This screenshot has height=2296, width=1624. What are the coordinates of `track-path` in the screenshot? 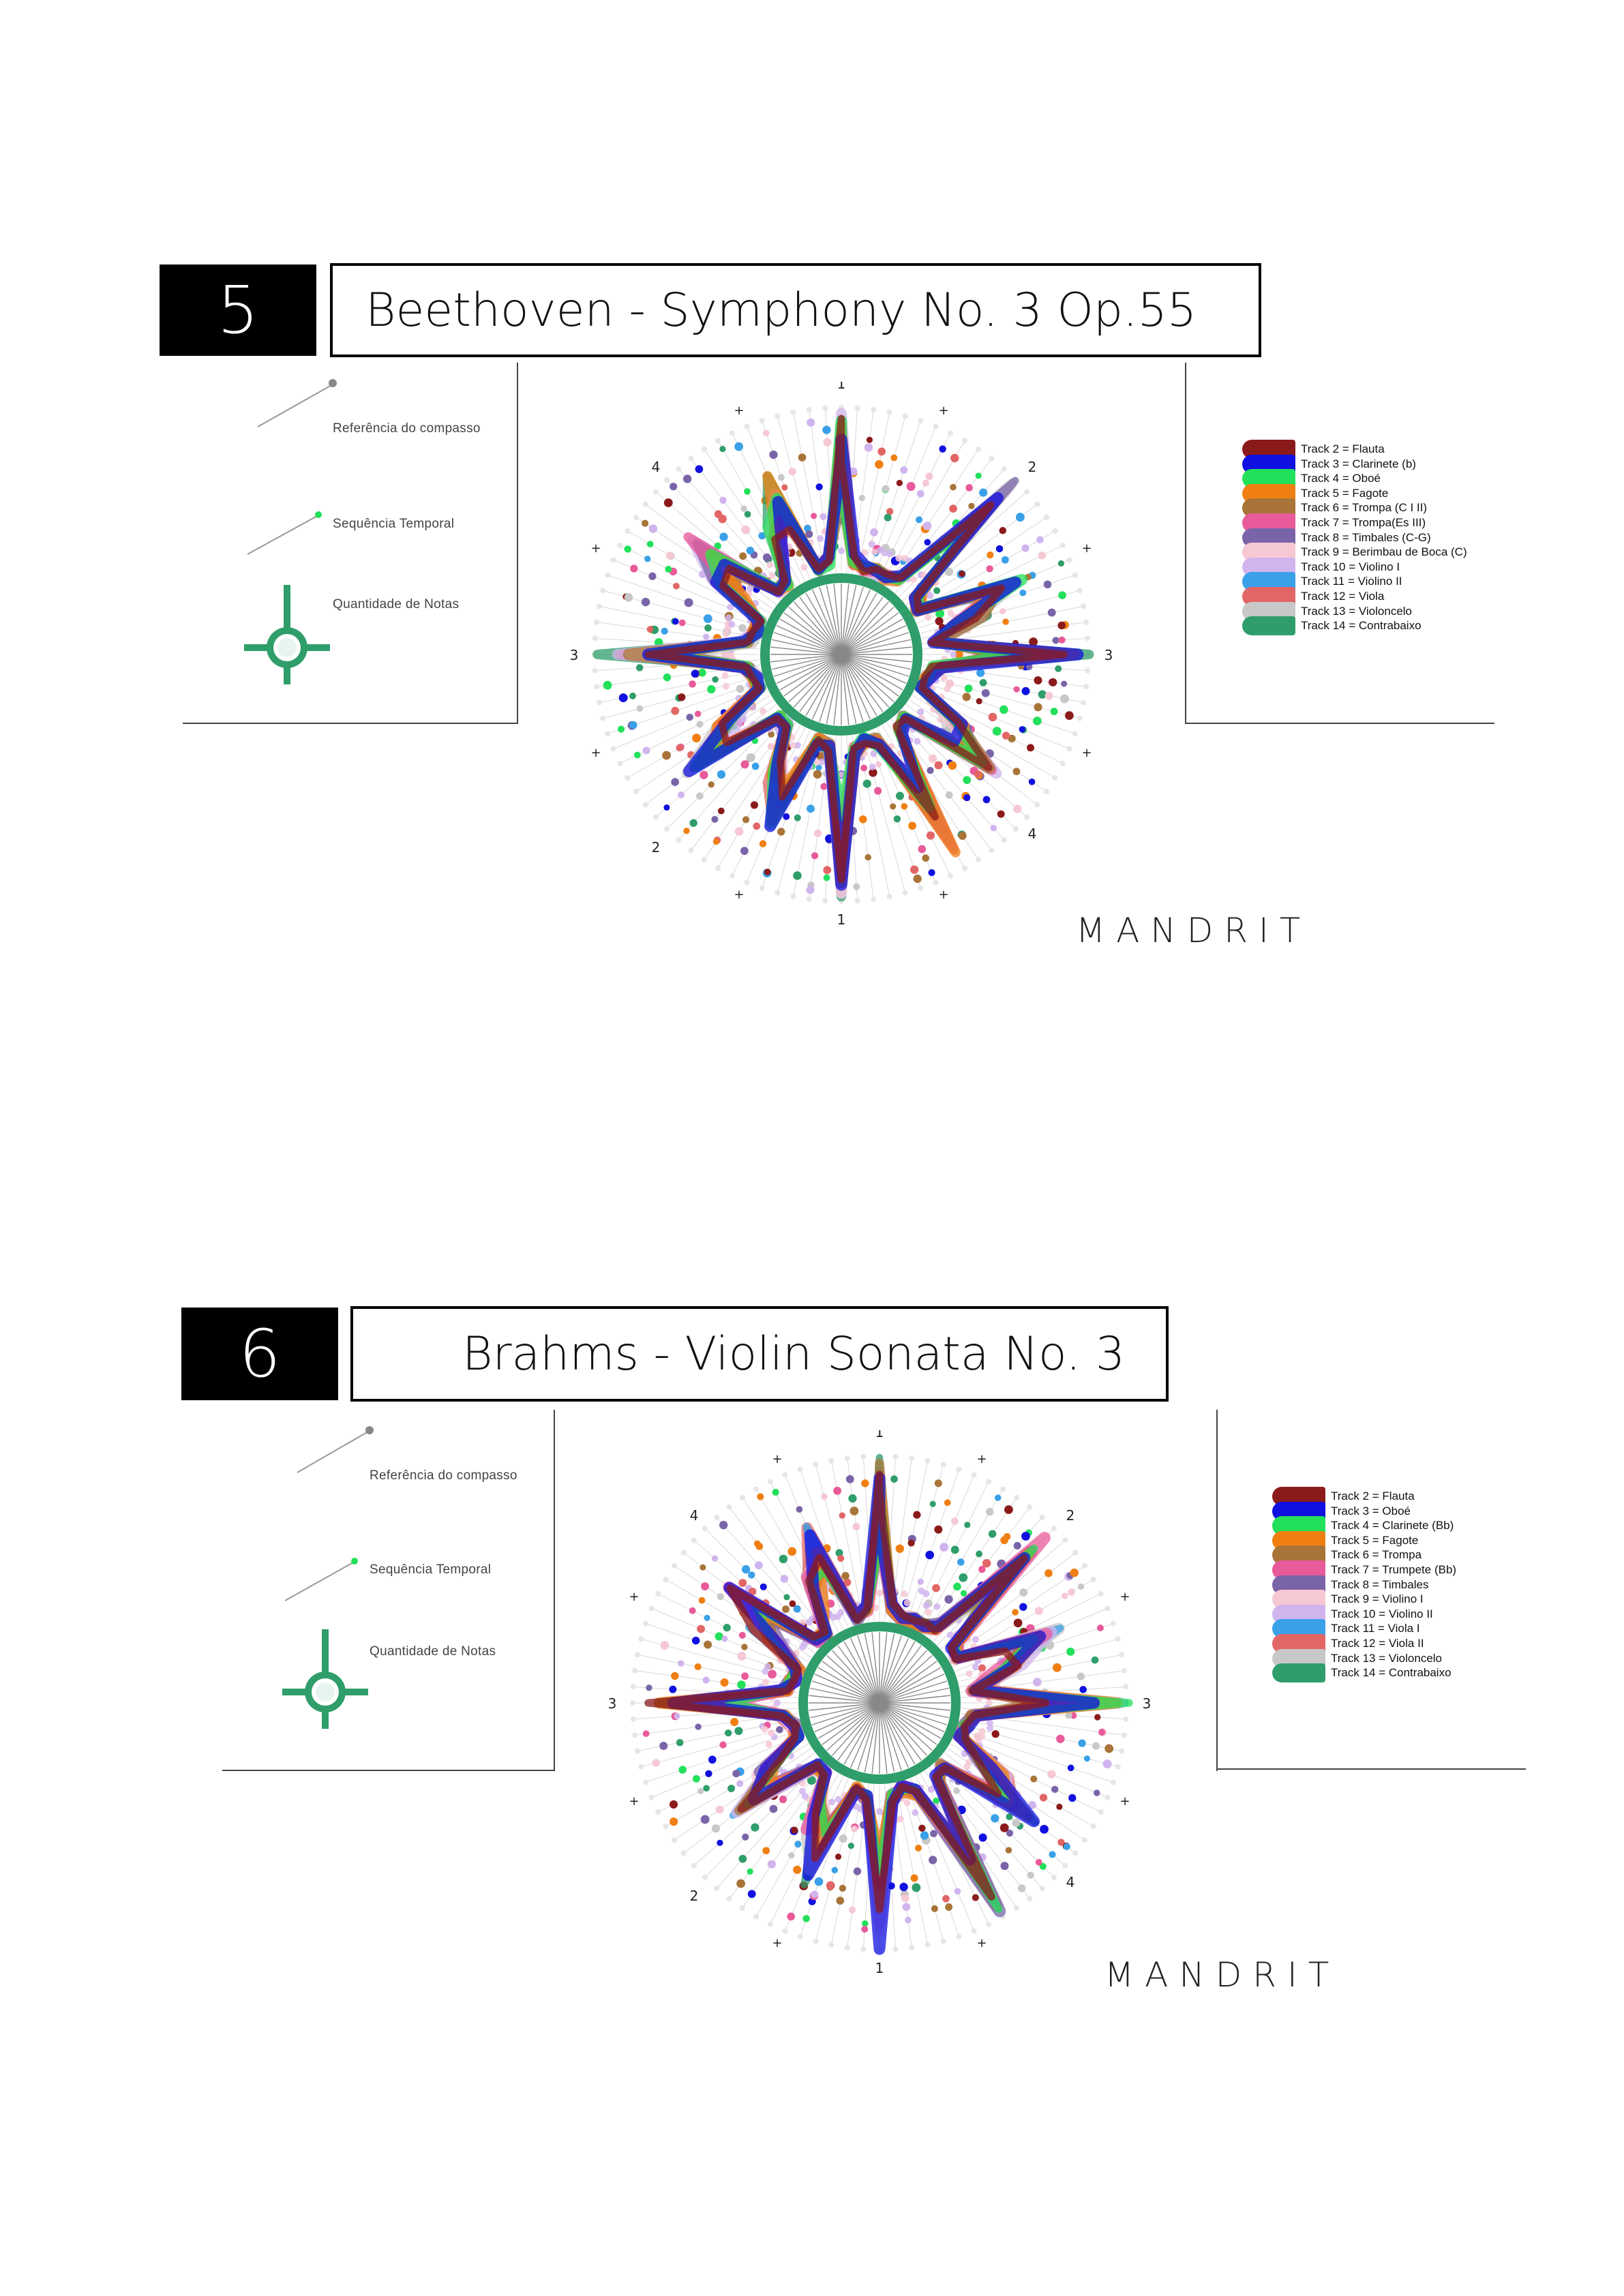 It's located at (856, 648).